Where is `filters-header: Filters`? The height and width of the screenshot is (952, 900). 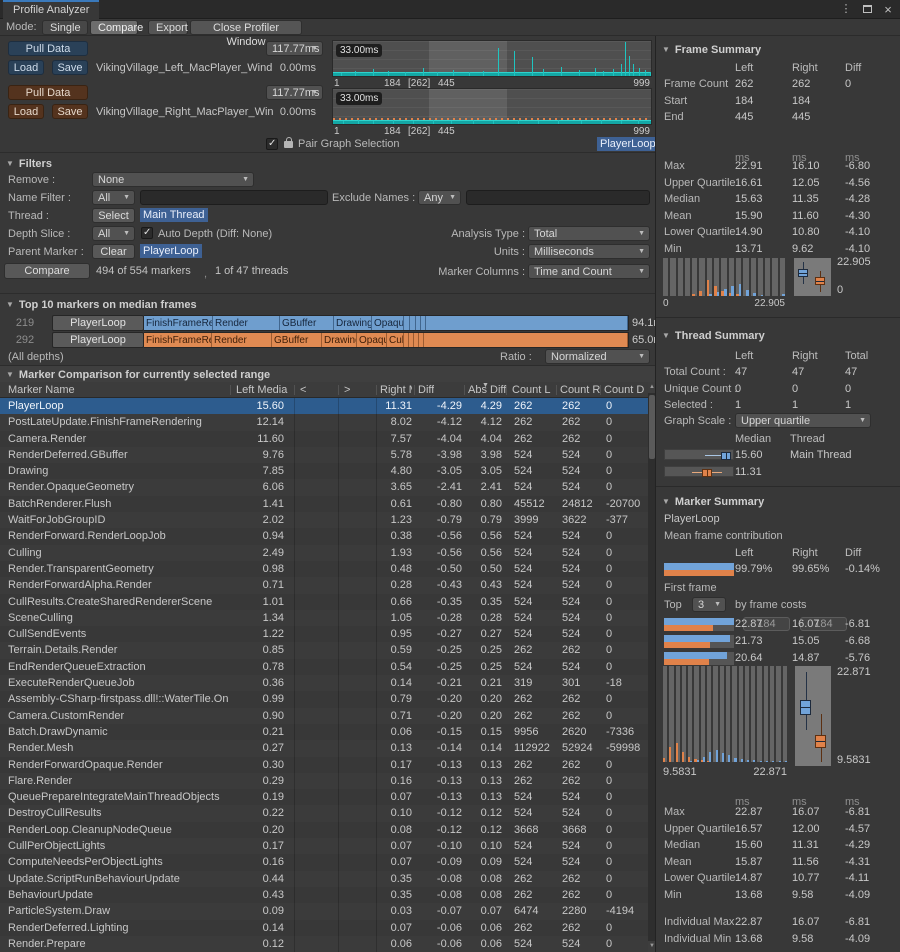
filters-header: Filters is located at coordinates (29, 164).